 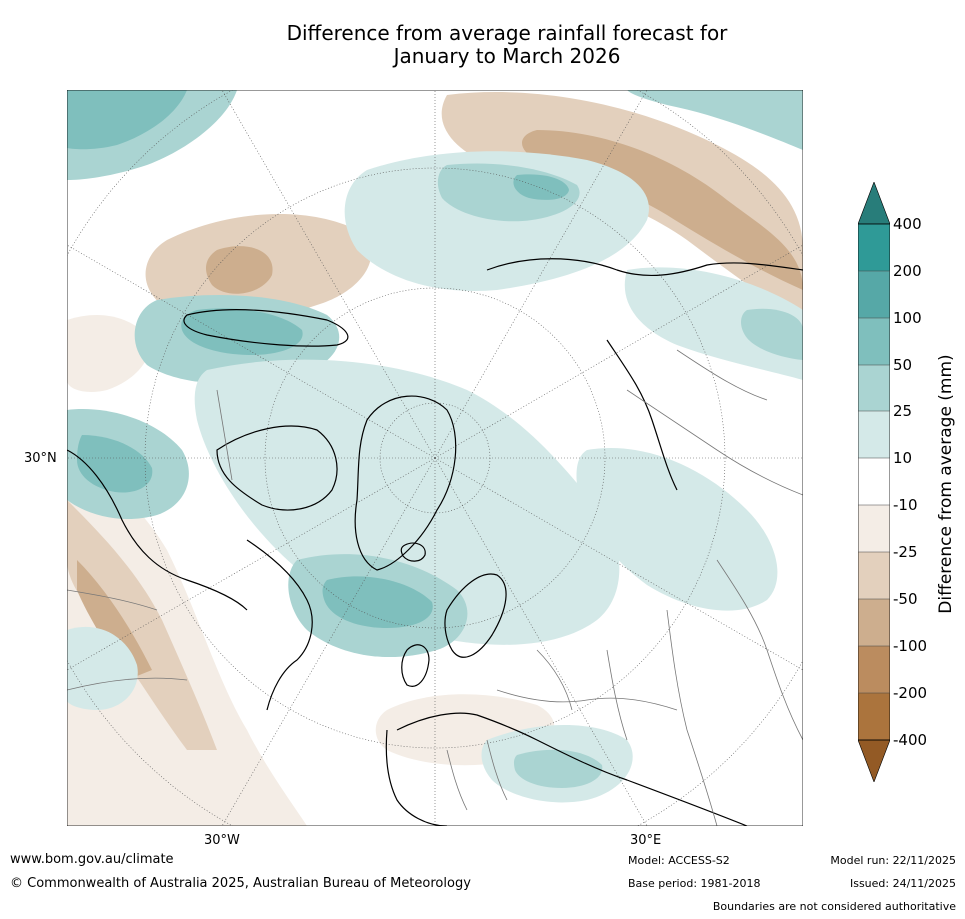 I want to click on model-run-date: Model run: 22/11/2025, so click(x=893, y=860).